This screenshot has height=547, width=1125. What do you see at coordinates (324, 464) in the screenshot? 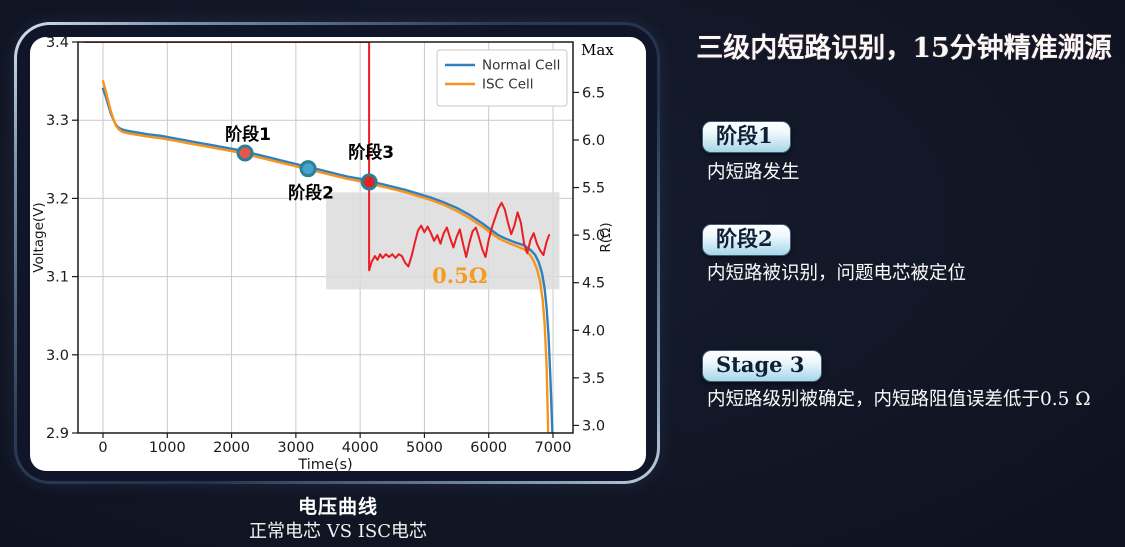
I see `x-axis-title: Time(s)` at bounding box center [324, 464].